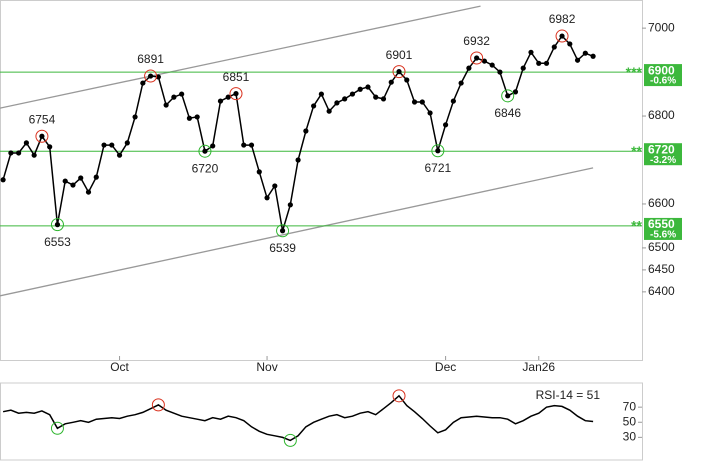 The image size is (702, 476). I want to click on low-label: 6539, so click(282, 248).